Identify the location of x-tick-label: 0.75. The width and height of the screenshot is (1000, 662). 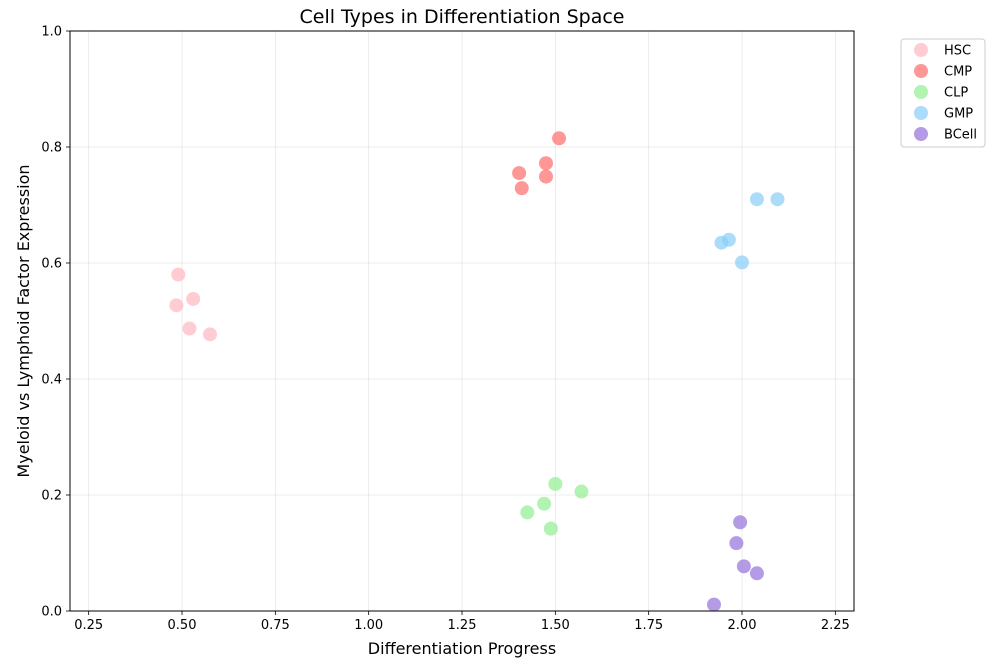
(275, 625).